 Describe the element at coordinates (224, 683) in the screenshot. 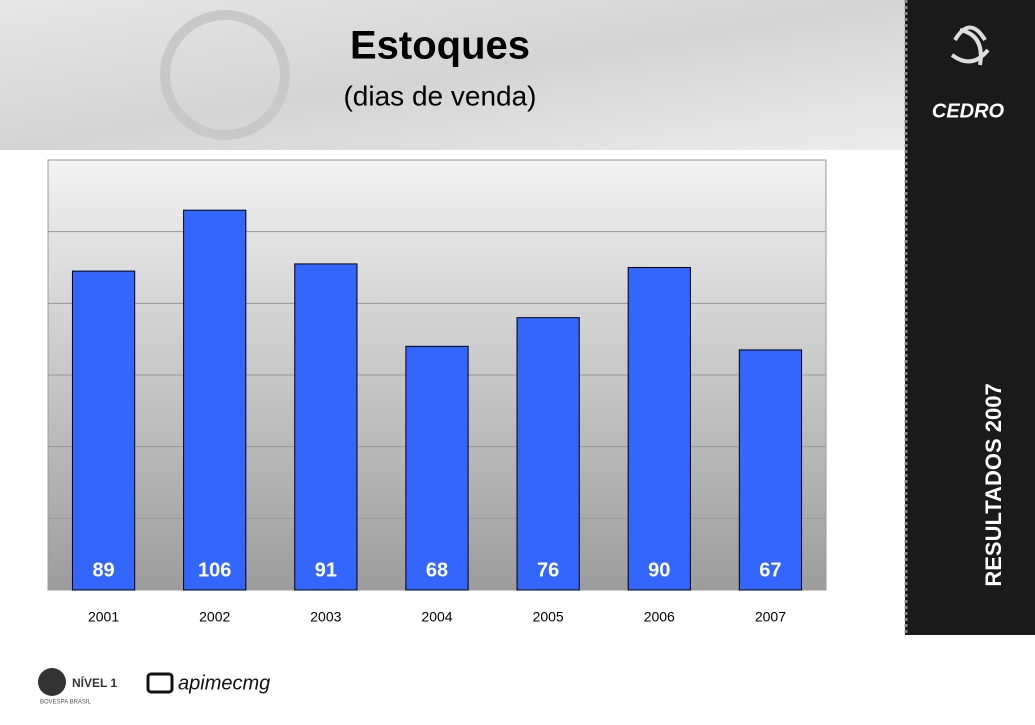

I see `footer-partner: apimecmg` at that location.